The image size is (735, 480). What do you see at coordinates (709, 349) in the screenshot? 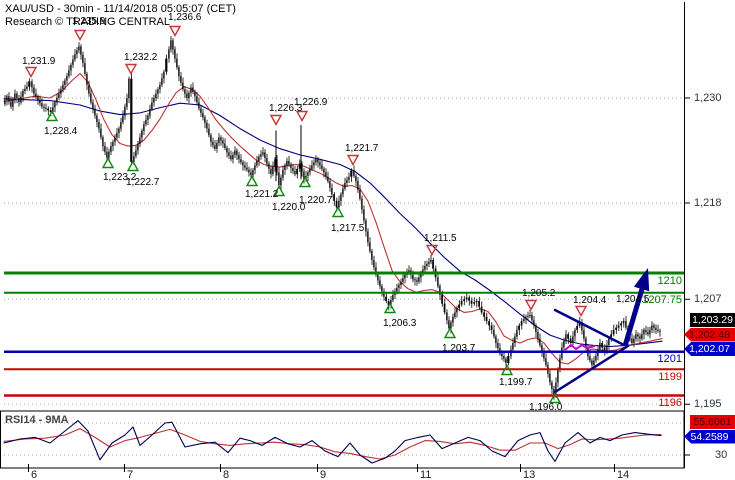
I see `slow-ma-price-badge: 1,202.07` at bounding box center [709, 349].